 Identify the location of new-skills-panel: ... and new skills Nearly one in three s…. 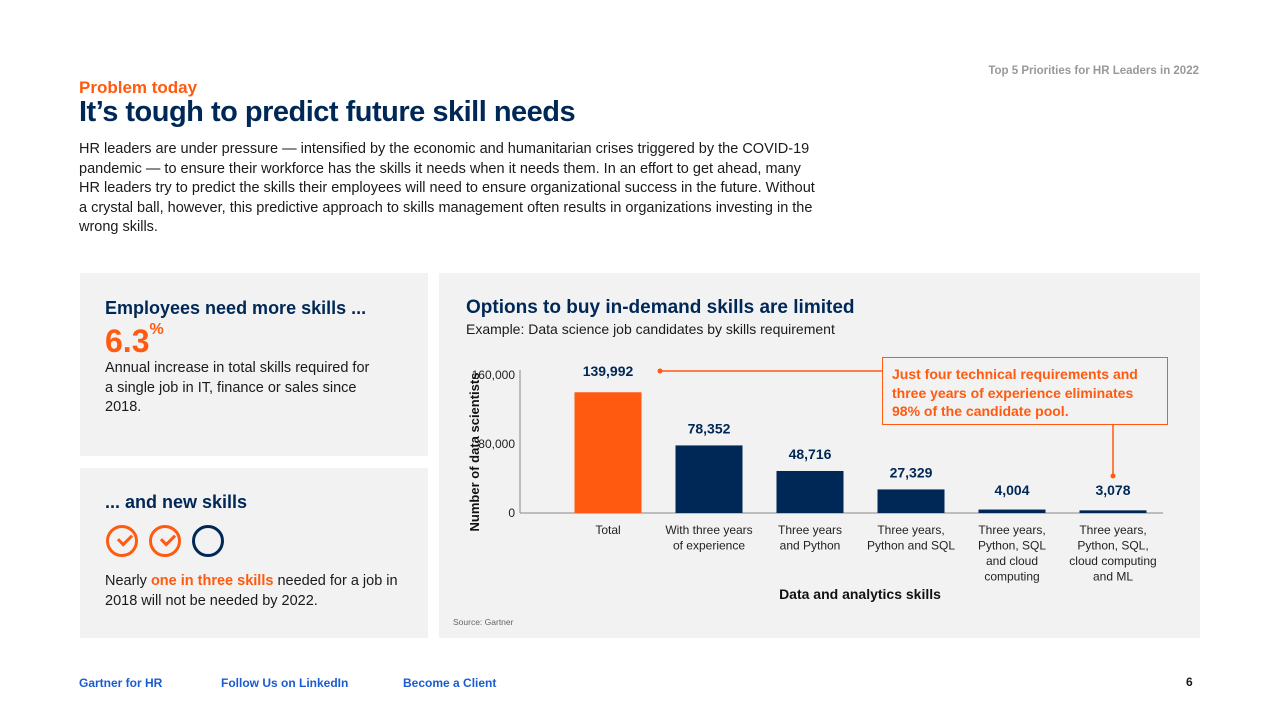
(254, 553).